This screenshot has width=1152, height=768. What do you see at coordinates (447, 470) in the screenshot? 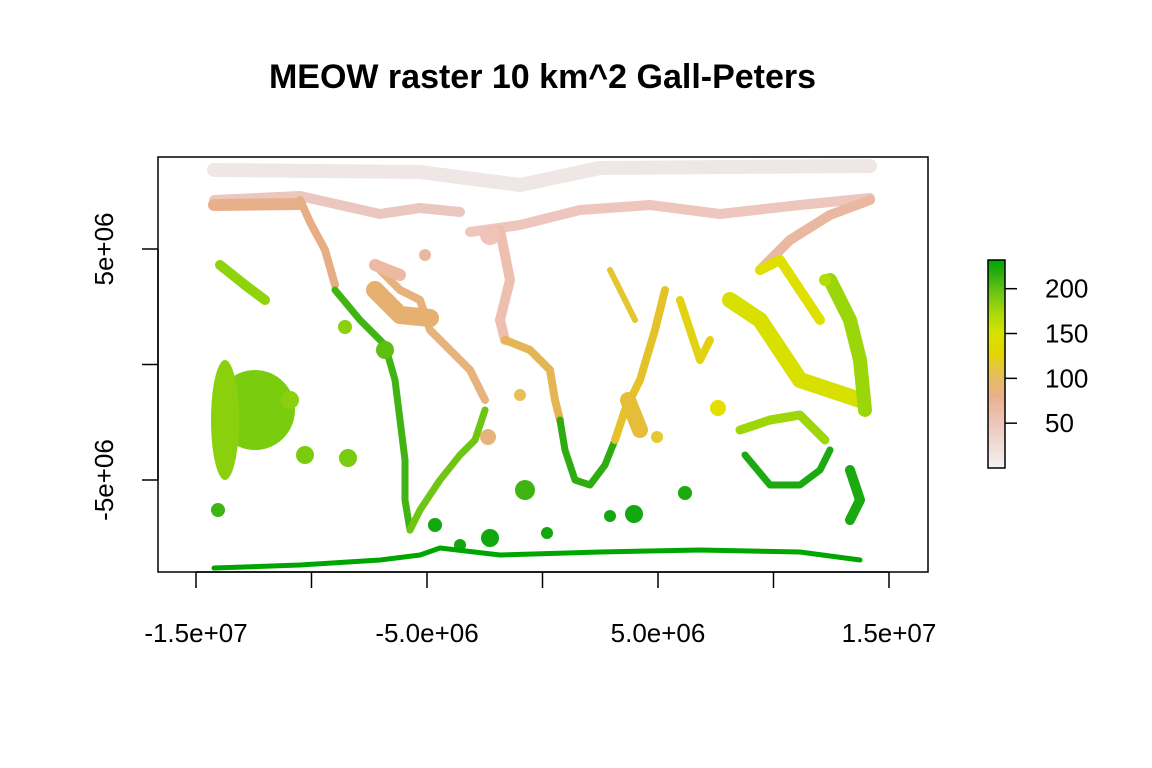
I see `sa-east-coast` at bounding box center [447, 470].